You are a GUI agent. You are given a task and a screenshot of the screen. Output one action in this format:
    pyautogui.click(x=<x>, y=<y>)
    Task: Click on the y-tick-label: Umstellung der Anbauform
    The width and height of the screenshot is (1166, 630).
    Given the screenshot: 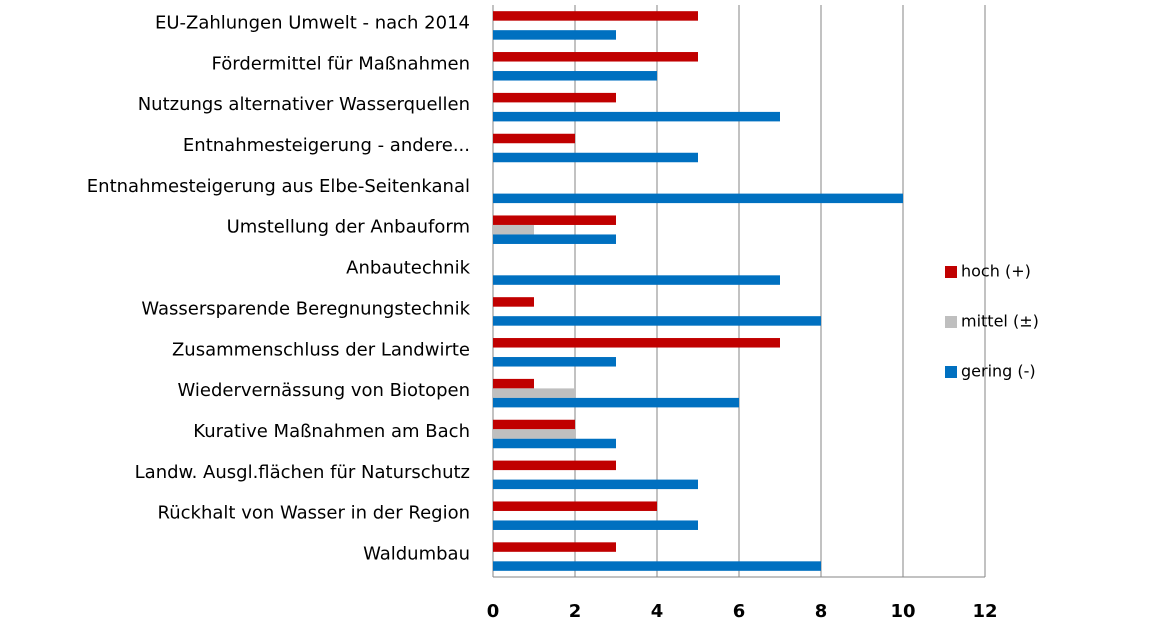 What is the action you would take?
    pyautogui.click(x=348, y=227)
    